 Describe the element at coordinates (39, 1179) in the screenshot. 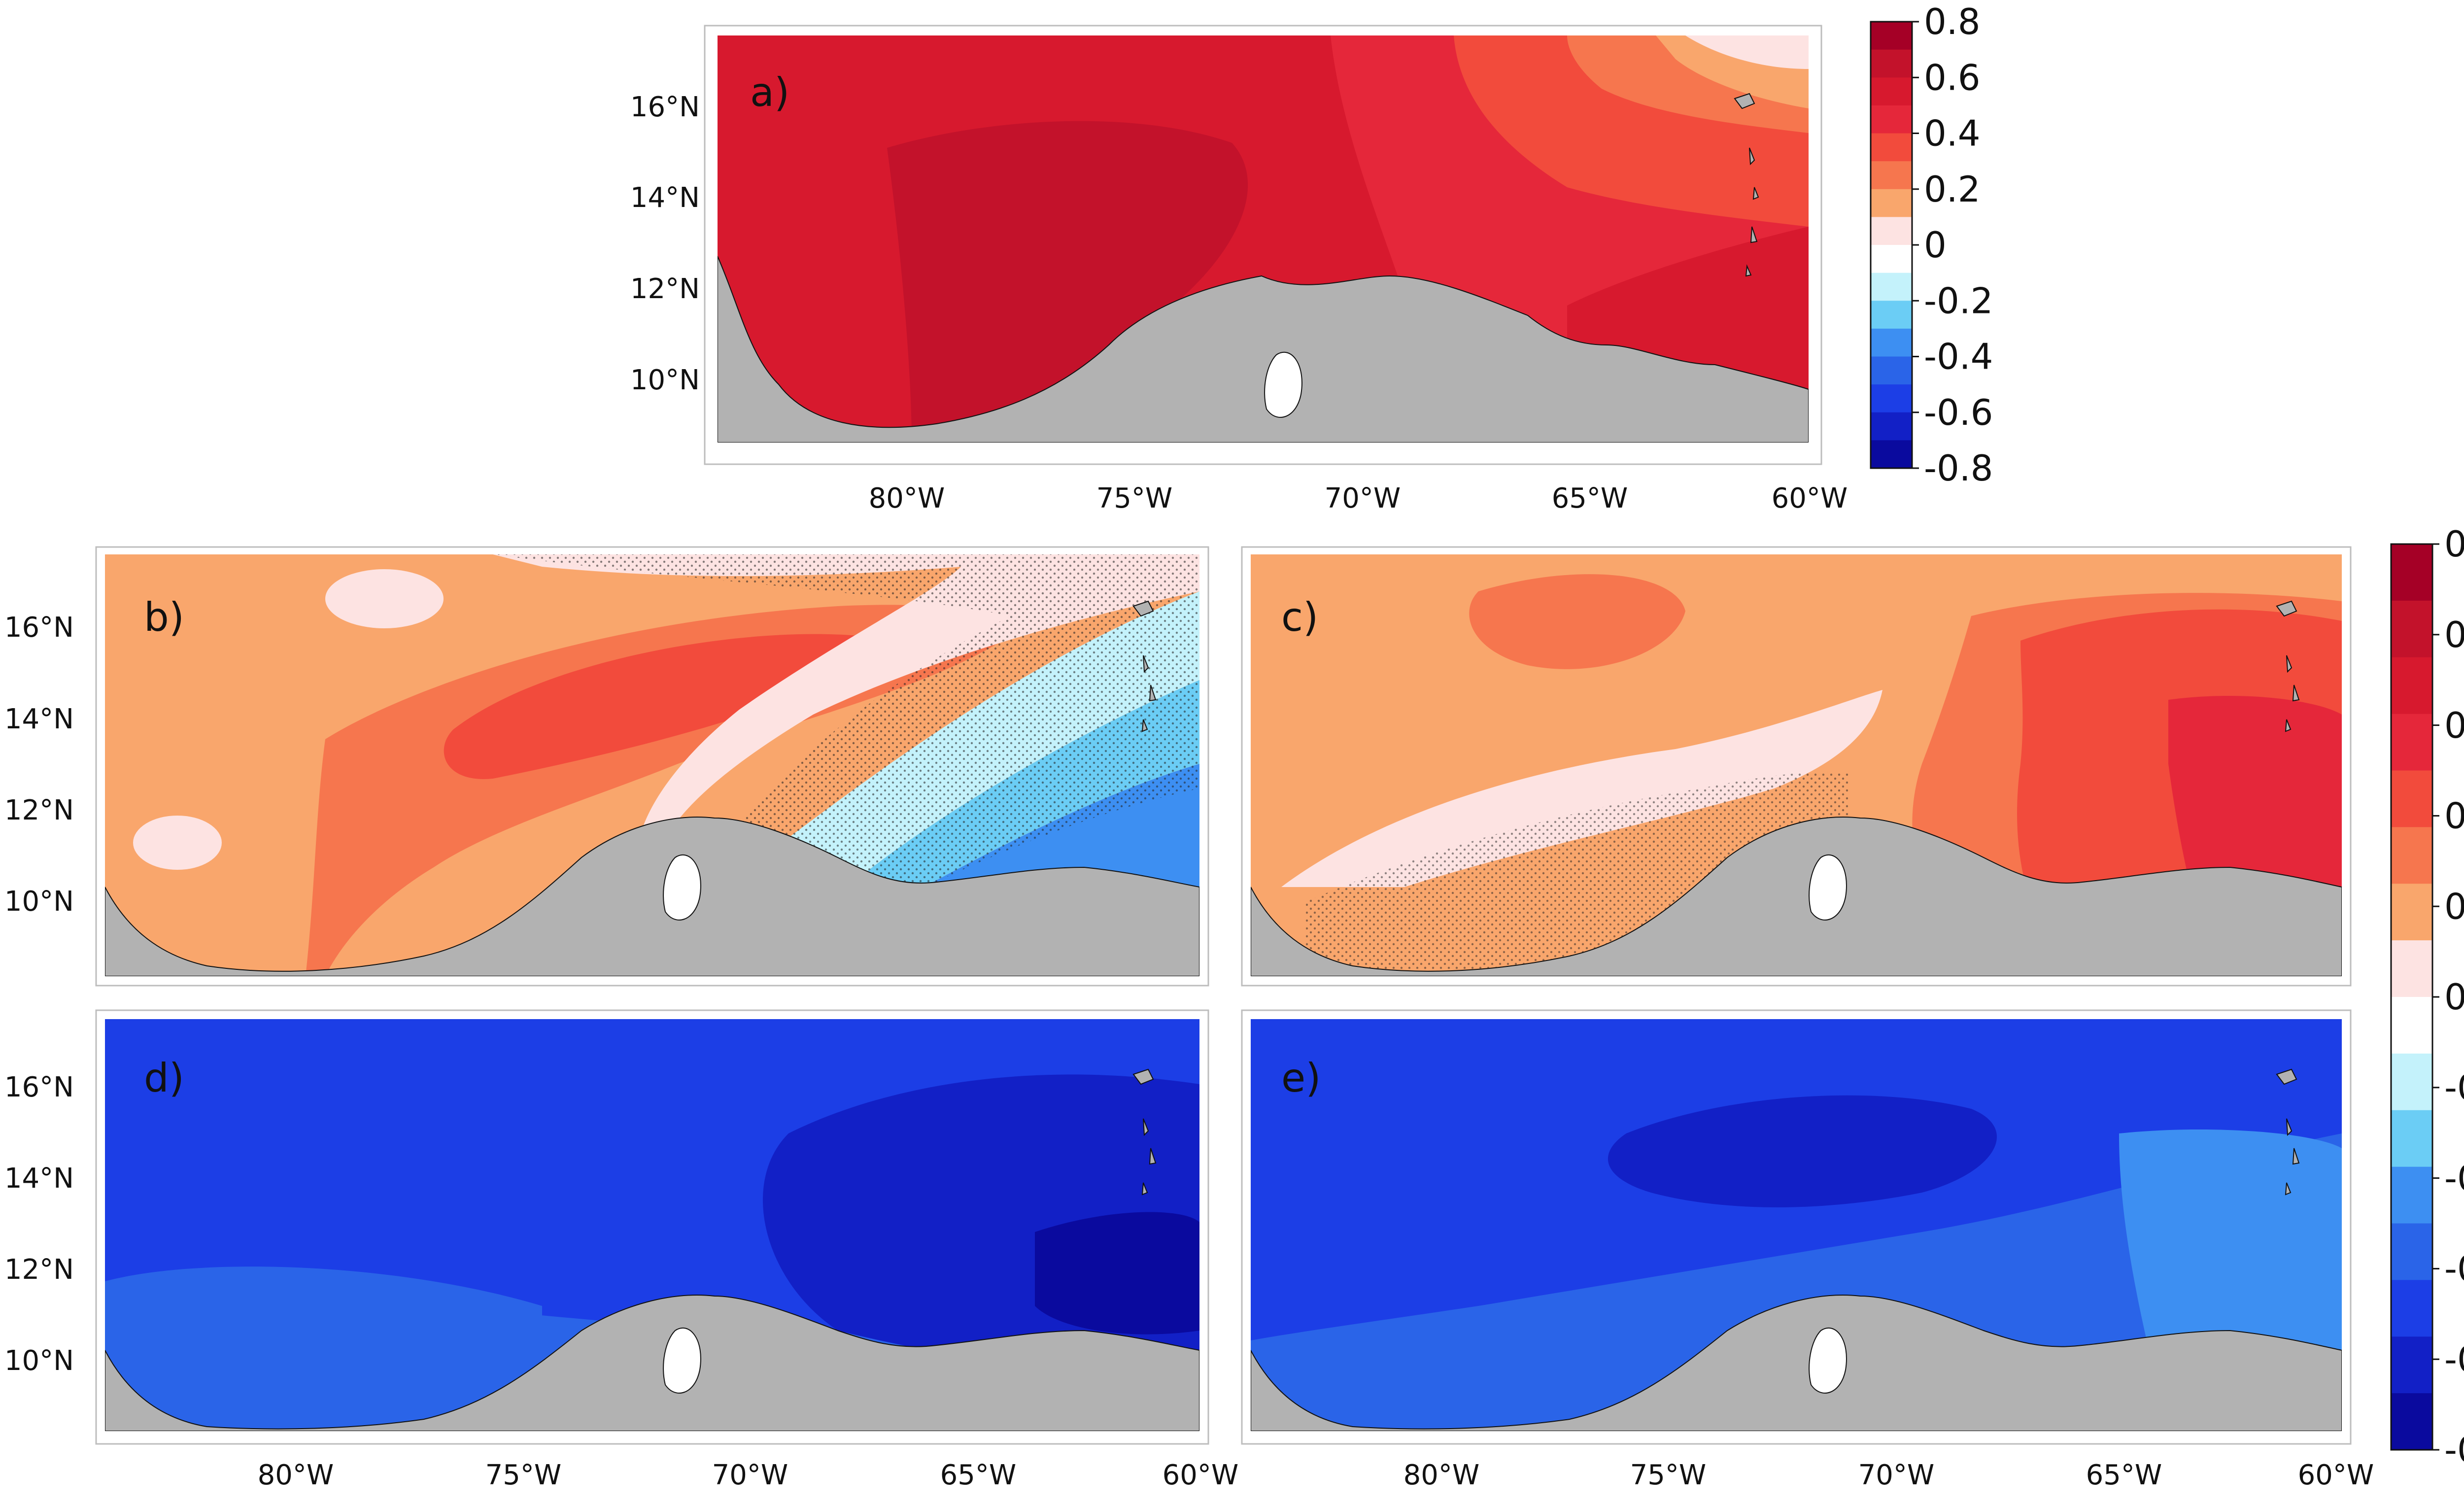

I see `lat-tick-14n-d: 14°N` at that location.